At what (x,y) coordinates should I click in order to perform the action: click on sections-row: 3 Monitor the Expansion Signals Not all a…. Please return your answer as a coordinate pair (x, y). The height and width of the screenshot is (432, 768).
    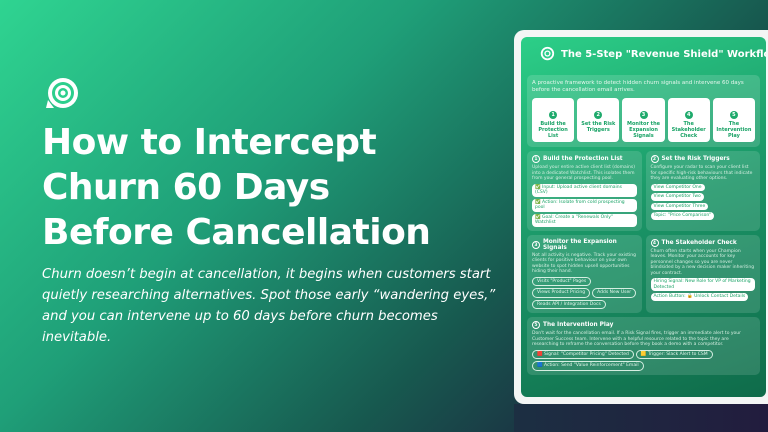
    Looking at the image, I should click on (643, 273).